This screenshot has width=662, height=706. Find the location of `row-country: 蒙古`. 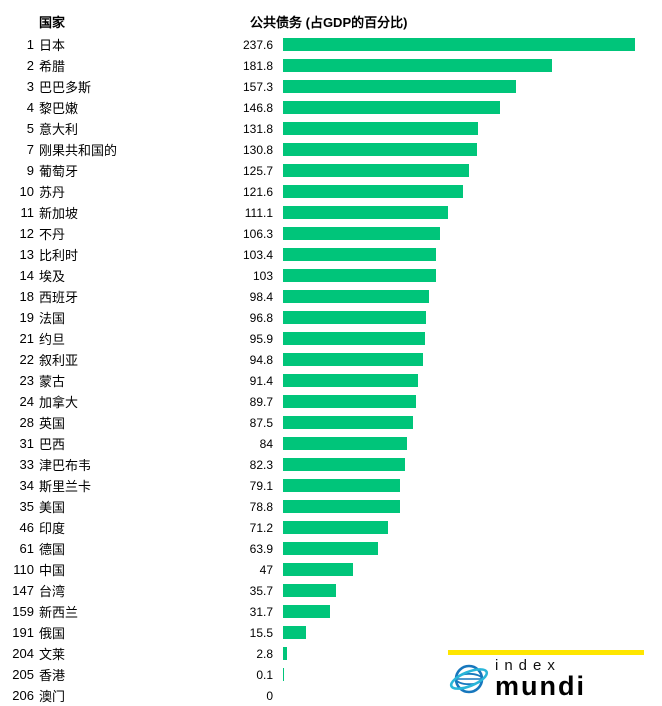

row-country: 蒙古 is located at coordinates (52, 381).